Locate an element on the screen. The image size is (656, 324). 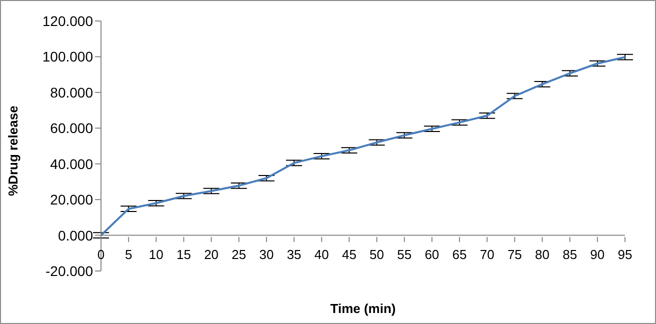
x-tick-label: 5 is located at coordinates (128, 254).